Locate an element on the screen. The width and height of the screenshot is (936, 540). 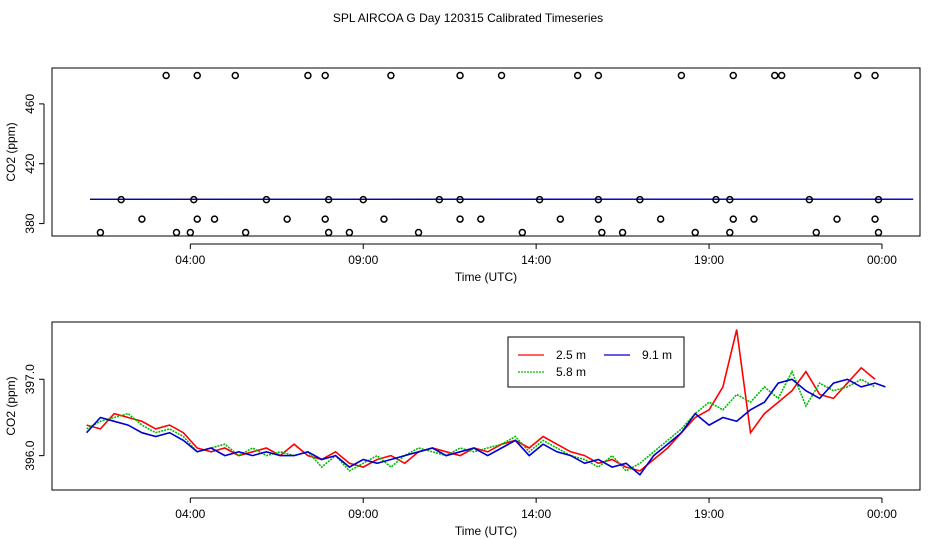
legend-label-5-8m: 5.8 m is located at coordinates (571, 372).